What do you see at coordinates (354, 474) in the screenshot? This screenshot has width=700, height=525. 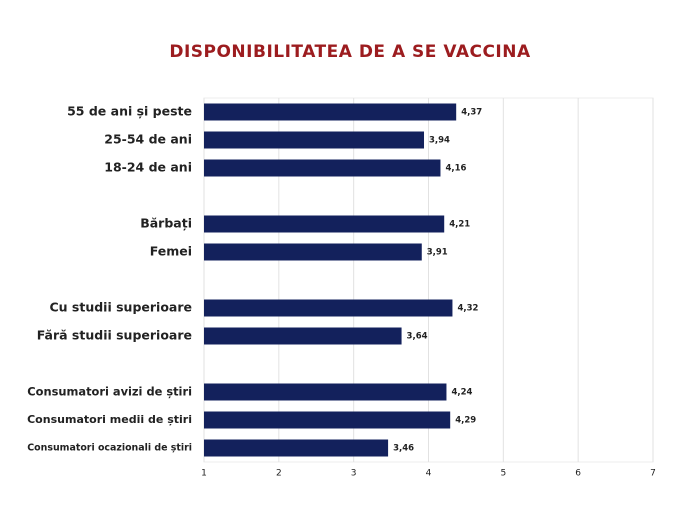 I see `x-tick-label: 3` at bounding box center [354, 474].